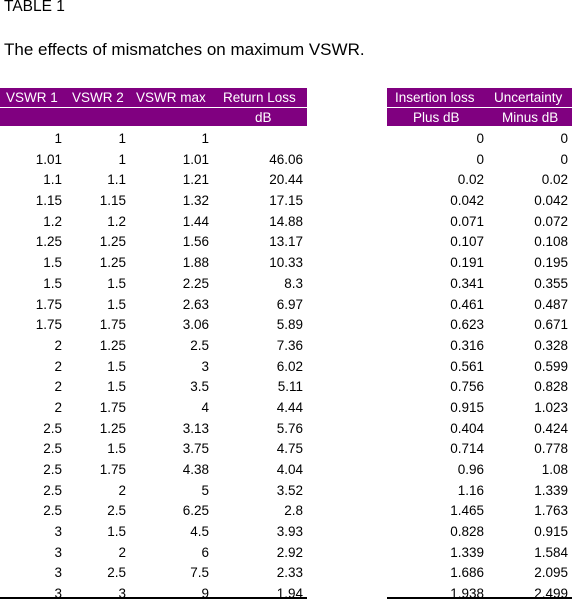 The image size is (572, 605). What do you see at coordinates (153, 598) in the screenshot?
I see `table-bottom-rule-left` at bounding box center [153, 598].